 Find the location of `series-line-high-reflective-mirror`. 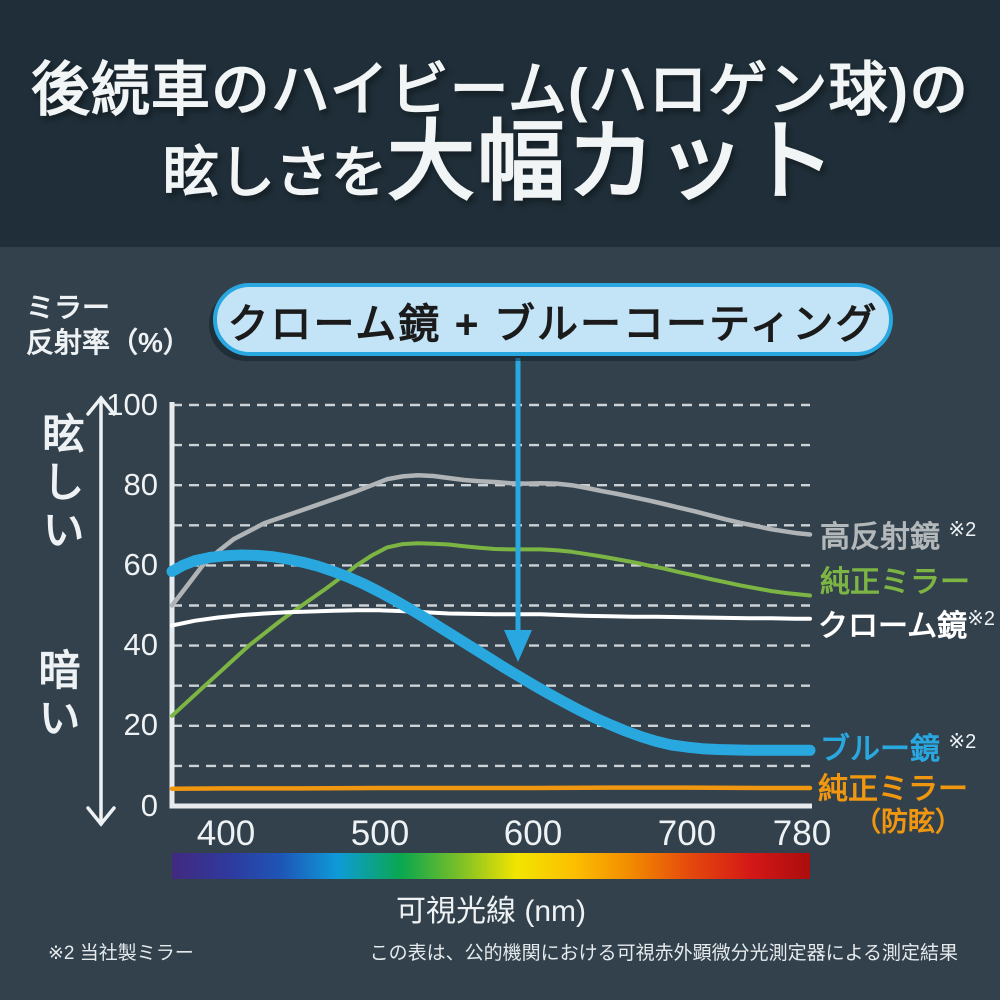

series-line-high-reflective-mirror is located at coordinates (491, 540).